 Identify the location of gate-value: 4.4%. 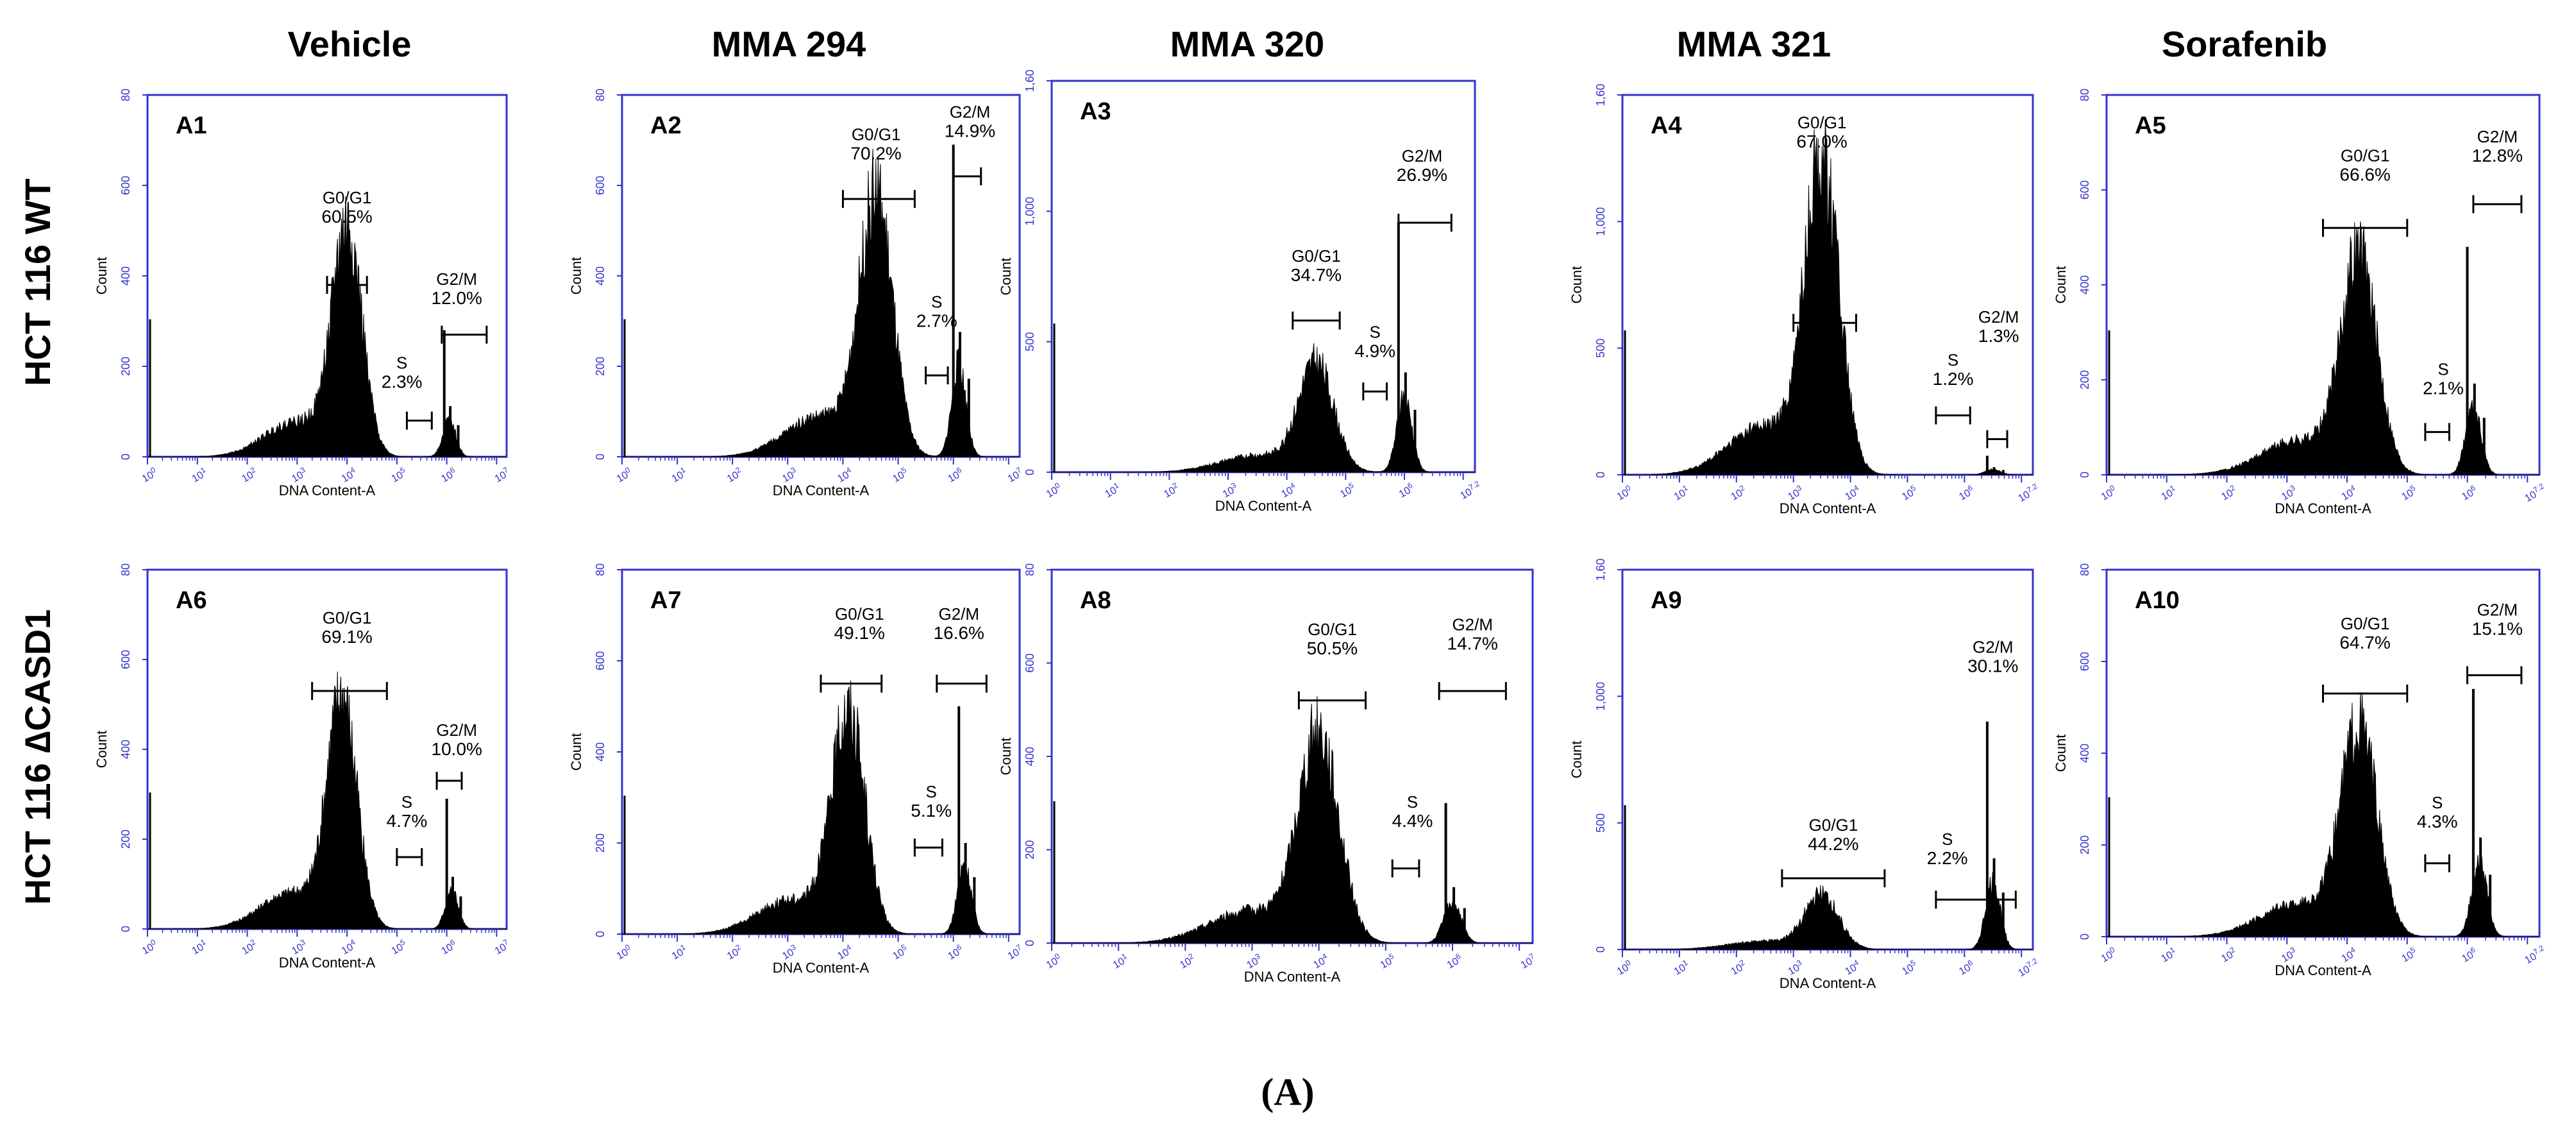
(1412, 821).